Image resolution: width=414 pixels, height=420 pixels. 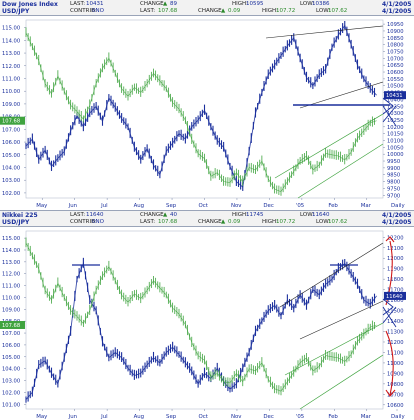 What do you see at coordinates (395, 238) in the screenshot?
I see `right-tick-label: 12200` at bounding box center [395, 238].